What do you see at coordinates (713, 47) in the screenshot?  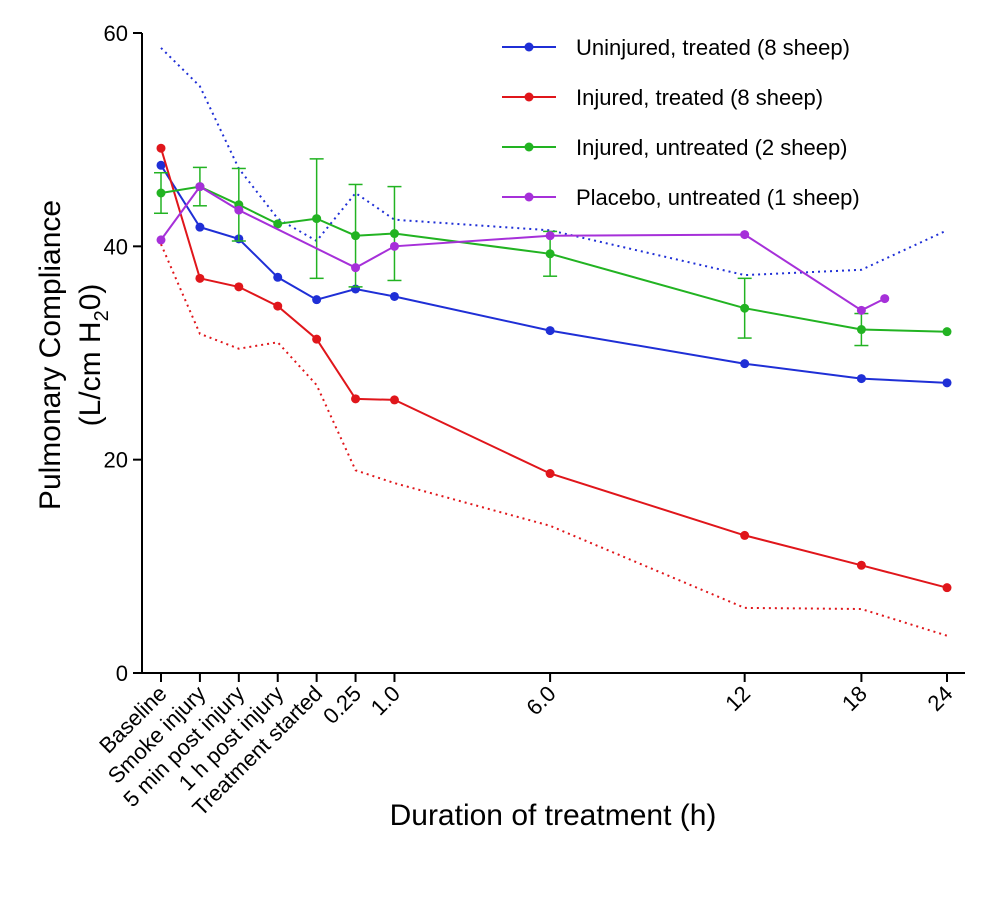 I see `legend-label: Uninjured, treated (8 sheep)` at bounding box center [713, 47].